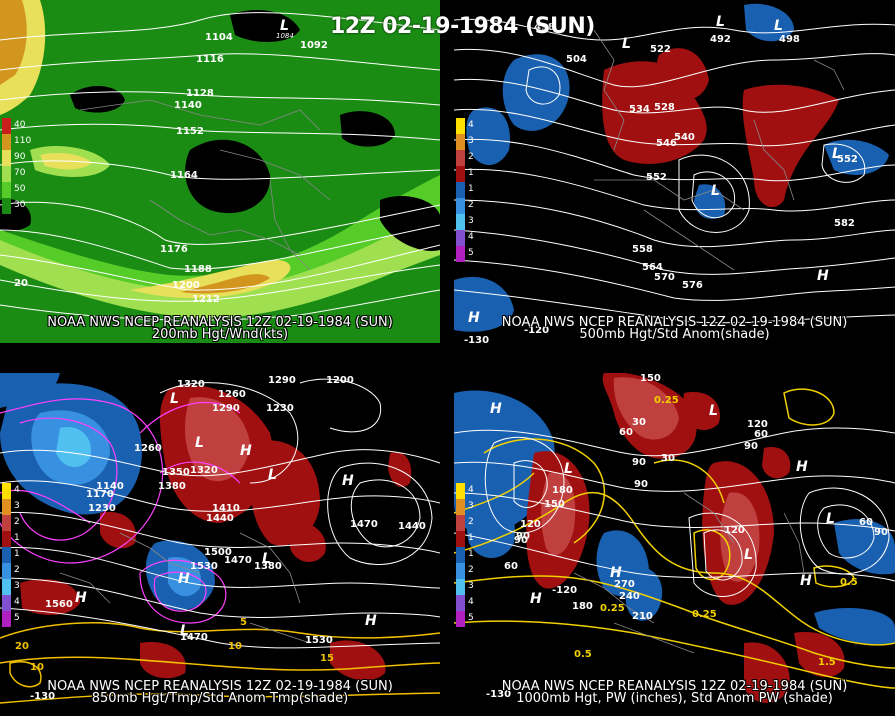 This screenshot has height=716, width=895. Describe the element at coordinates (666, 143) in the screenshot. I see `svg-text: 546` at that location.